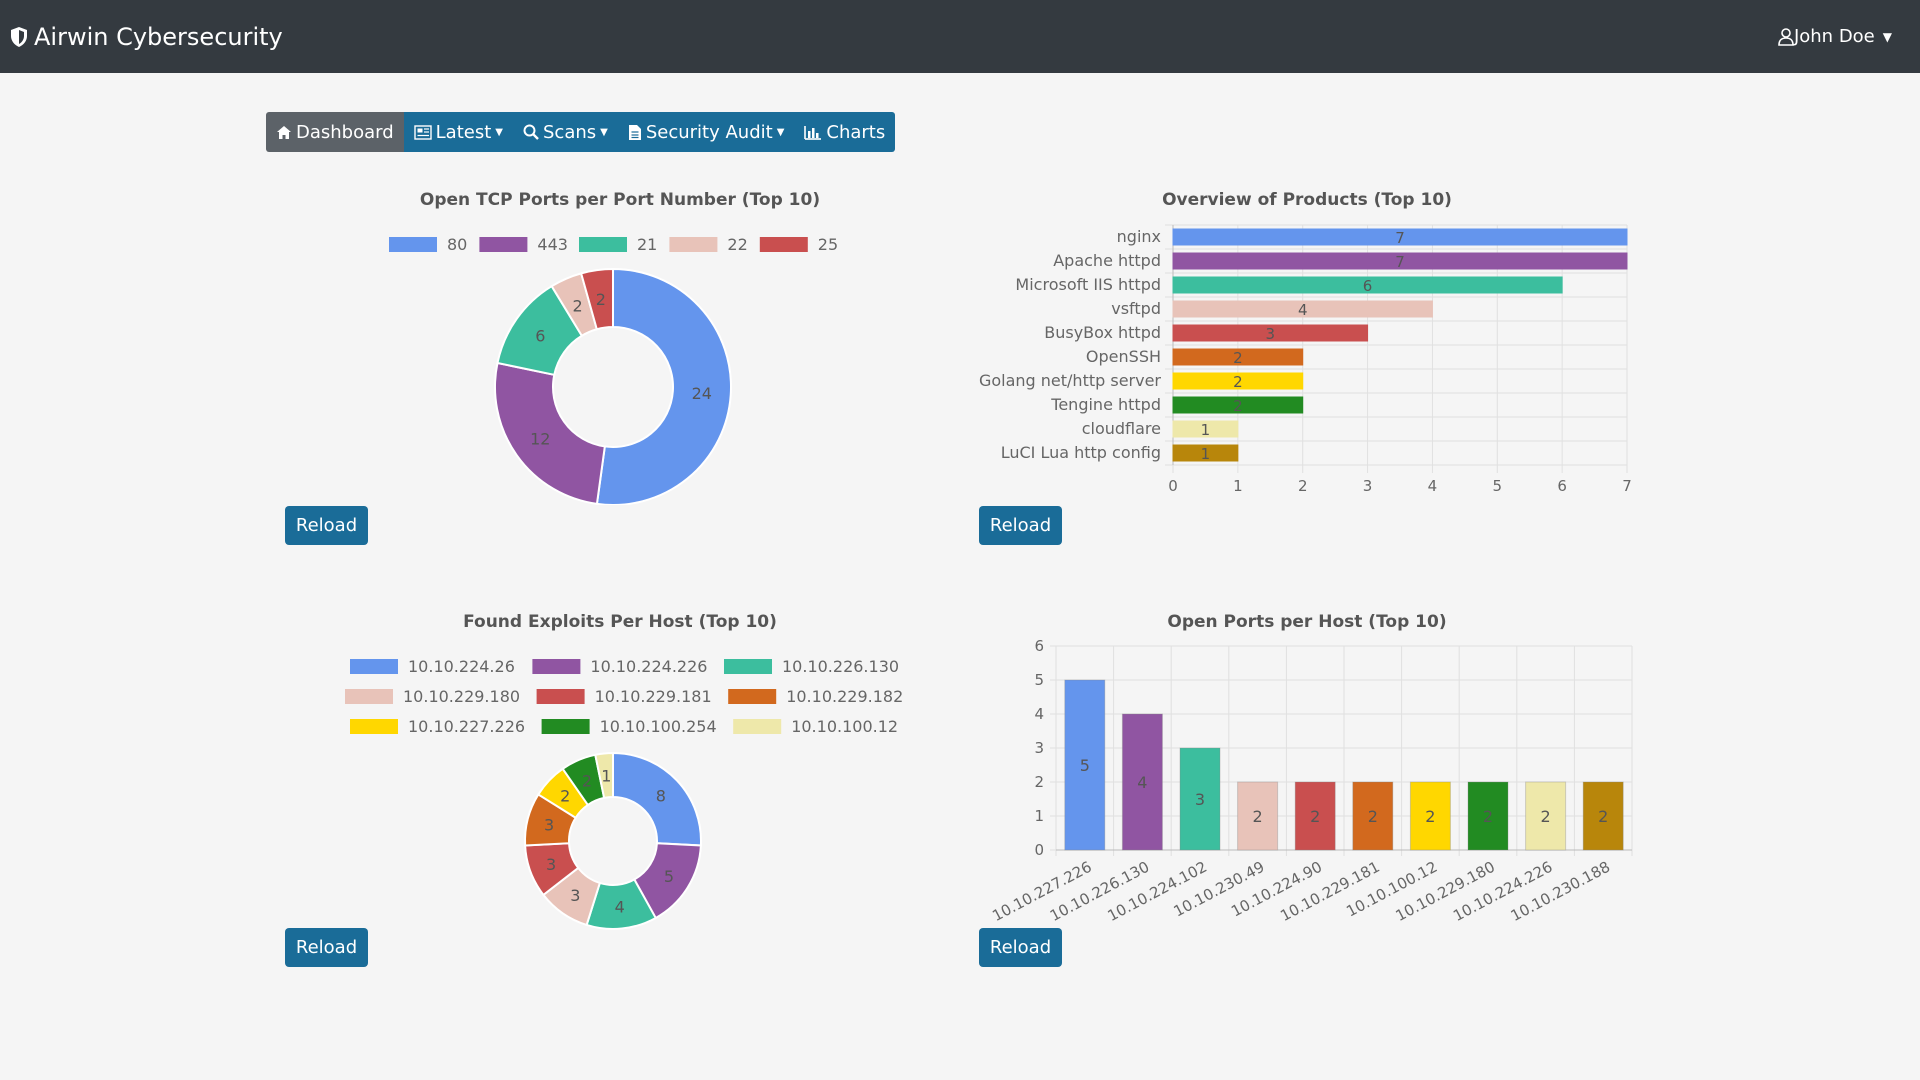 Image resolution: width=1920 pixels, height=1080 pixels. Describe the element at coordinates (1238, 486) in the screenshot. I see `x-tick-label: 1` at that location.